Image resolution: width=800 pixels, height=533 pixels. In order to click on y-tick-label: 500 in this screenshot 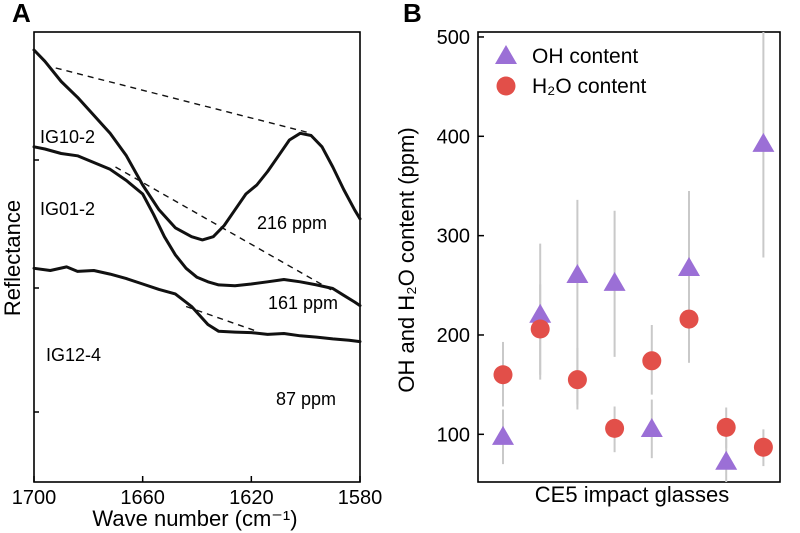, I will do `click(453, 38)`.